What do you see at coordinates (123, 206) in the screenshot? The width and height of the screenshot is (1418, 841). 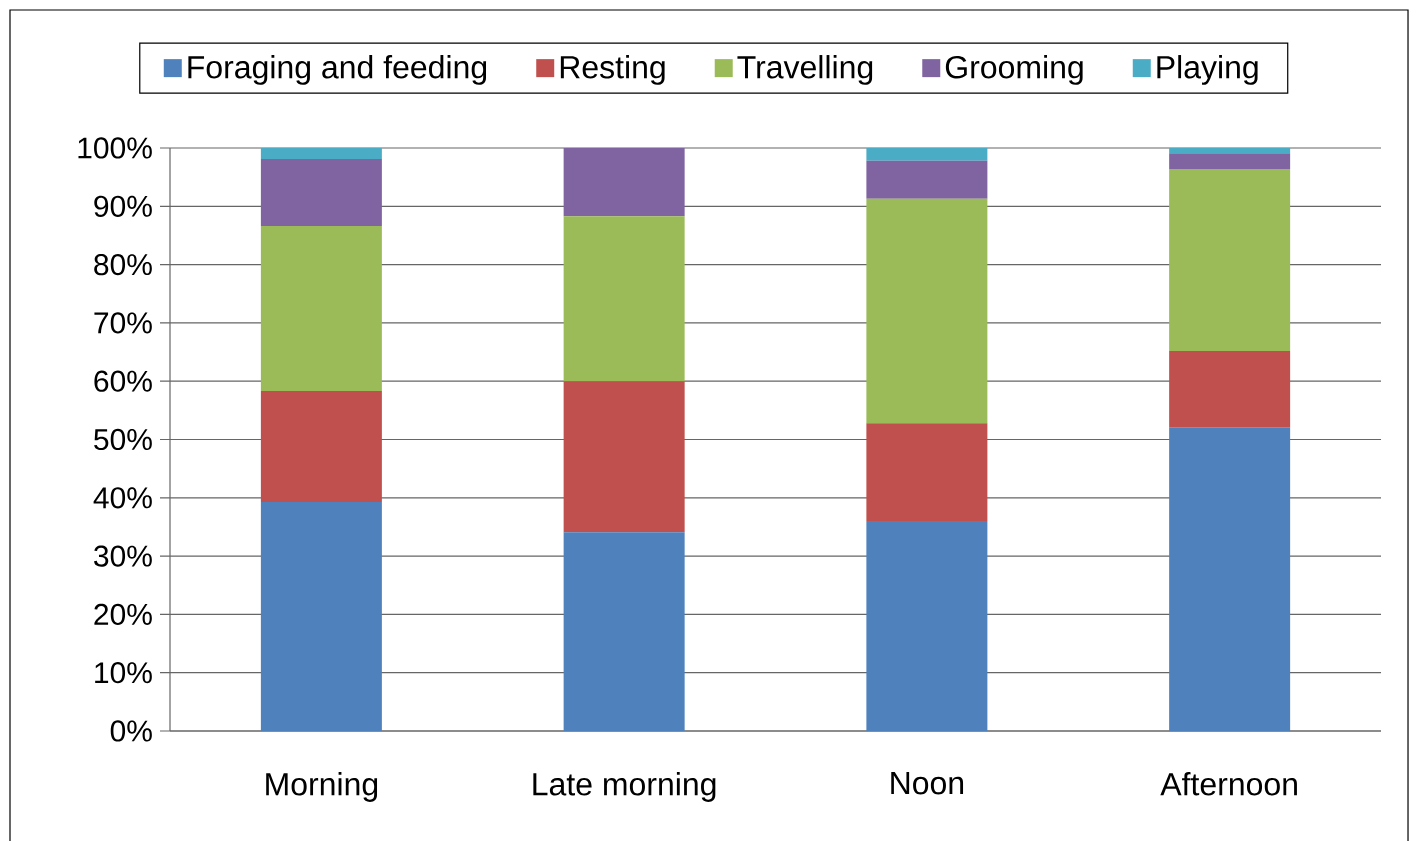 I see `y-tick-label: 90%` at bounding box center [123, 206].